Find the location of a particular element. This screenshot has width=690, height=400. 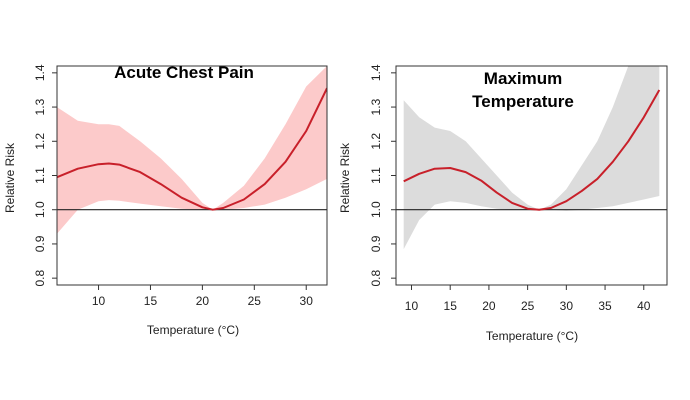

chart-title-line-2: Temperature is located at coordinates (523, 101).